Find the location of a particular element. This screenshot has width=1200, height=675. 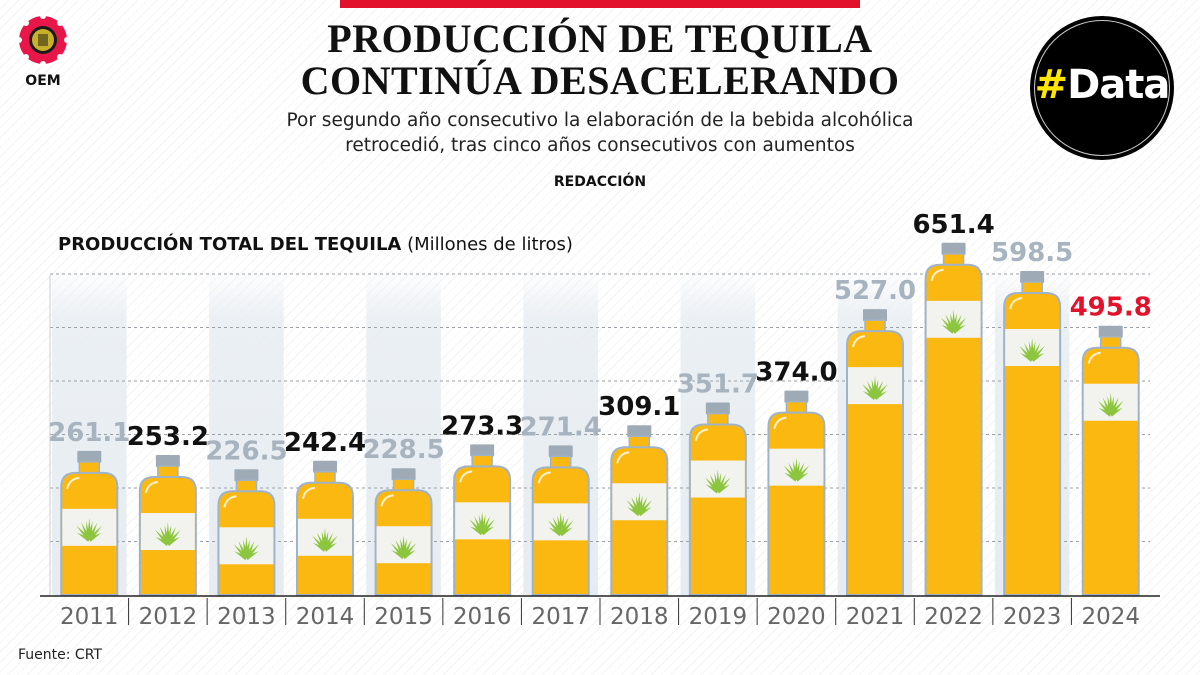

value-label: 598.5 is located at coordinates (1032, 253).